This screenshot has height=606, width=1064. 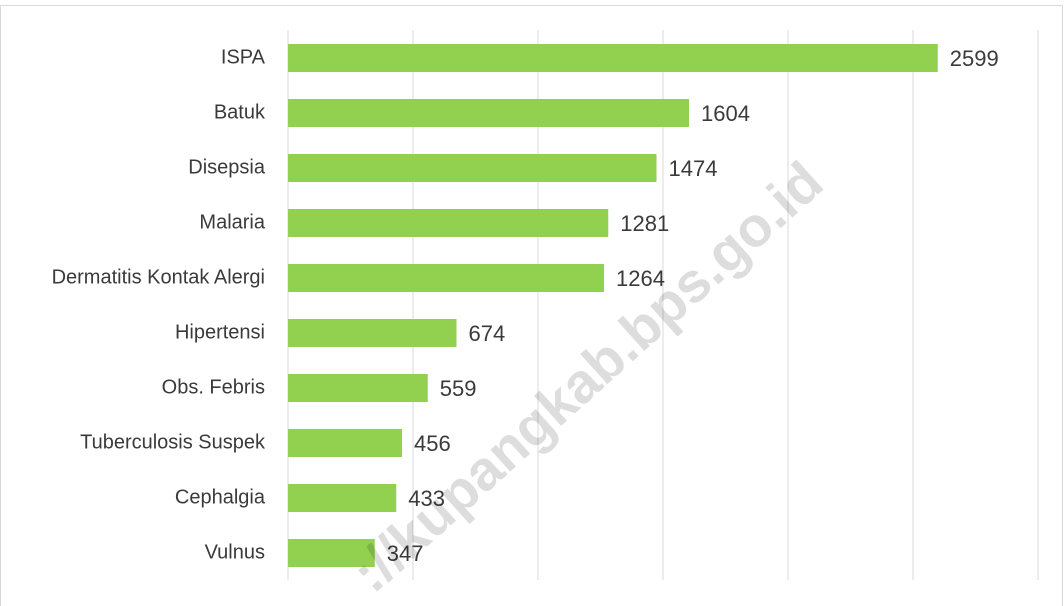 I want to click on value-label: 1281, so click(x=644, y=223).